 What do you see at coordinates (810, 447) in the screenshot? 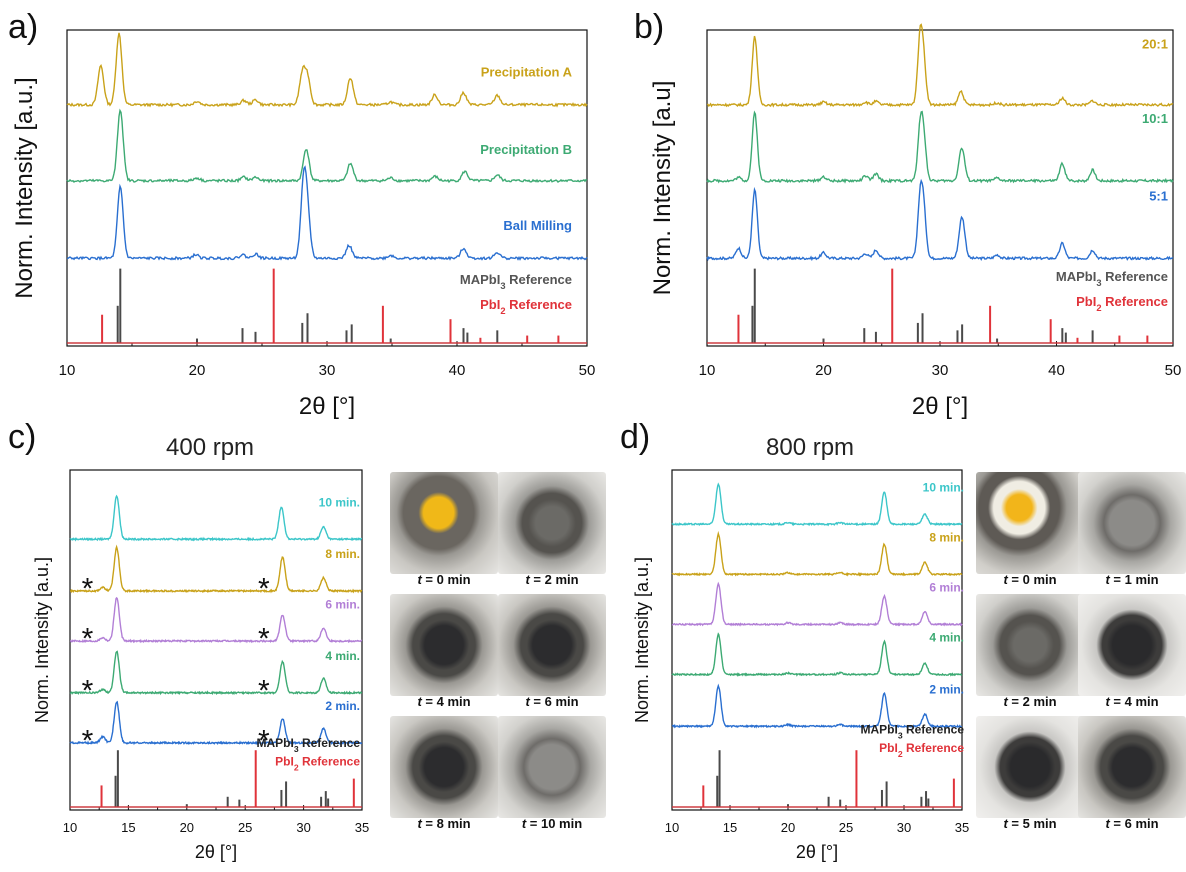
I see `rpm-title-d: 800 rpm` at bounding box center [810, 447].